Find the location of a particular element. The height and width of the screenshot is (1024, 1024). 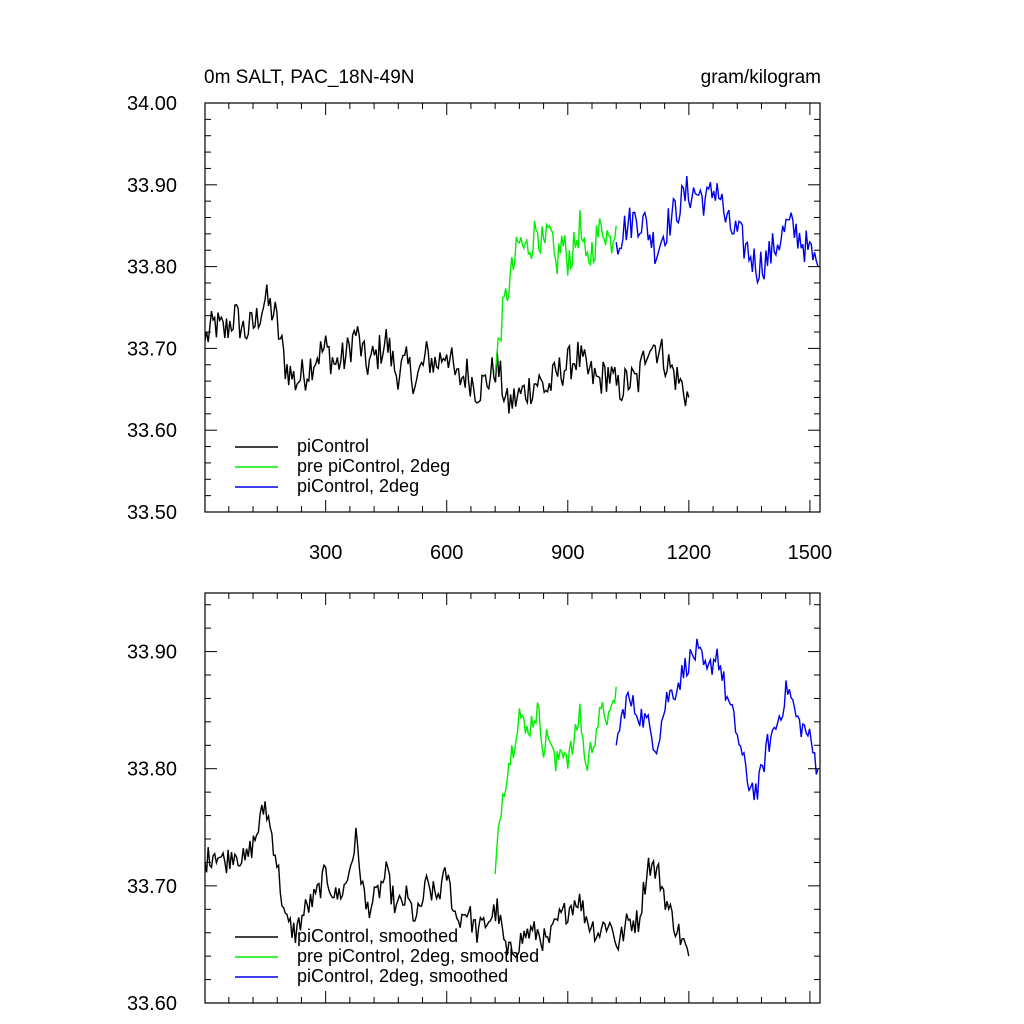

x-tick-label: 1200 is located at coordinates (689, 553).